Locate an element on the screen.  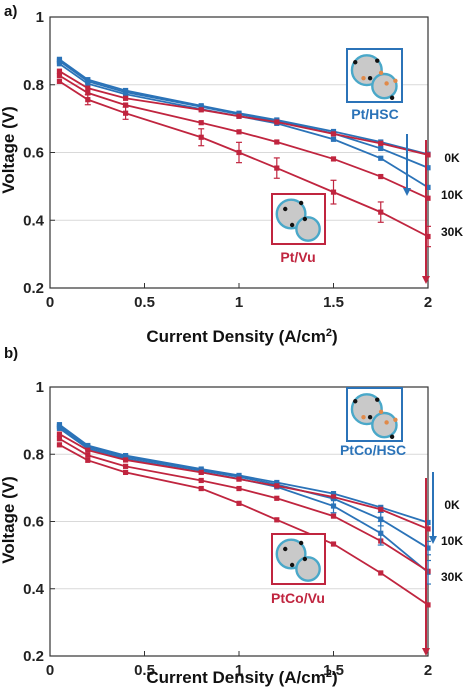
inset-vu-label: PtCo/Vu is located at coordinates (298, 598).